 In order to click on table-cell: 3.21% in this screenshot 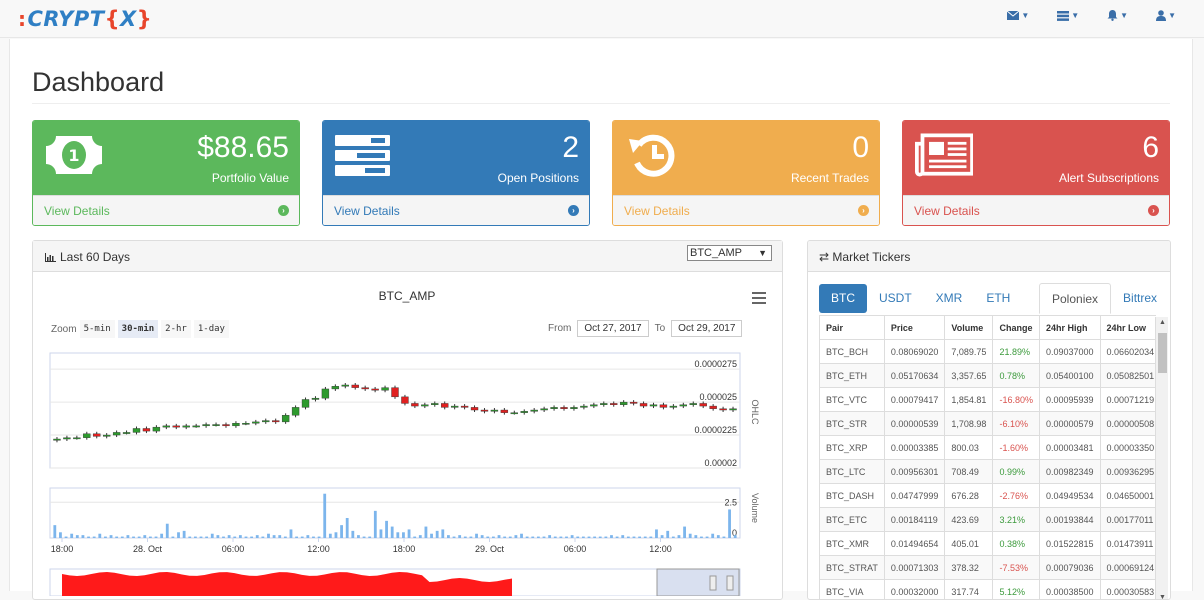, I will do `click(1016, 520)`.